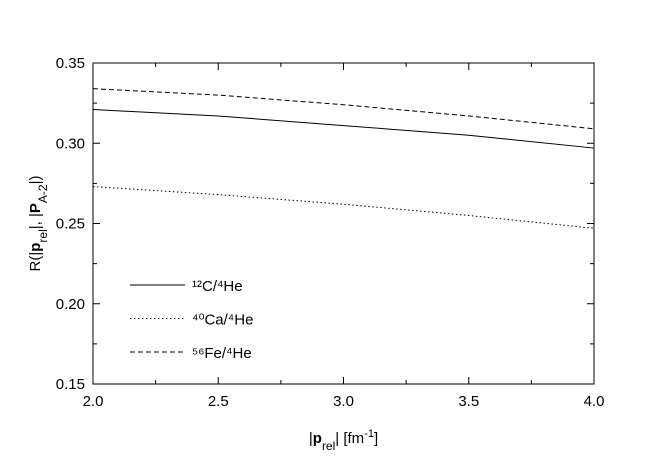  Describe the element at coordinates (218, 401) in the screenshot. I see `x-tick-label: 2.5` at that location.